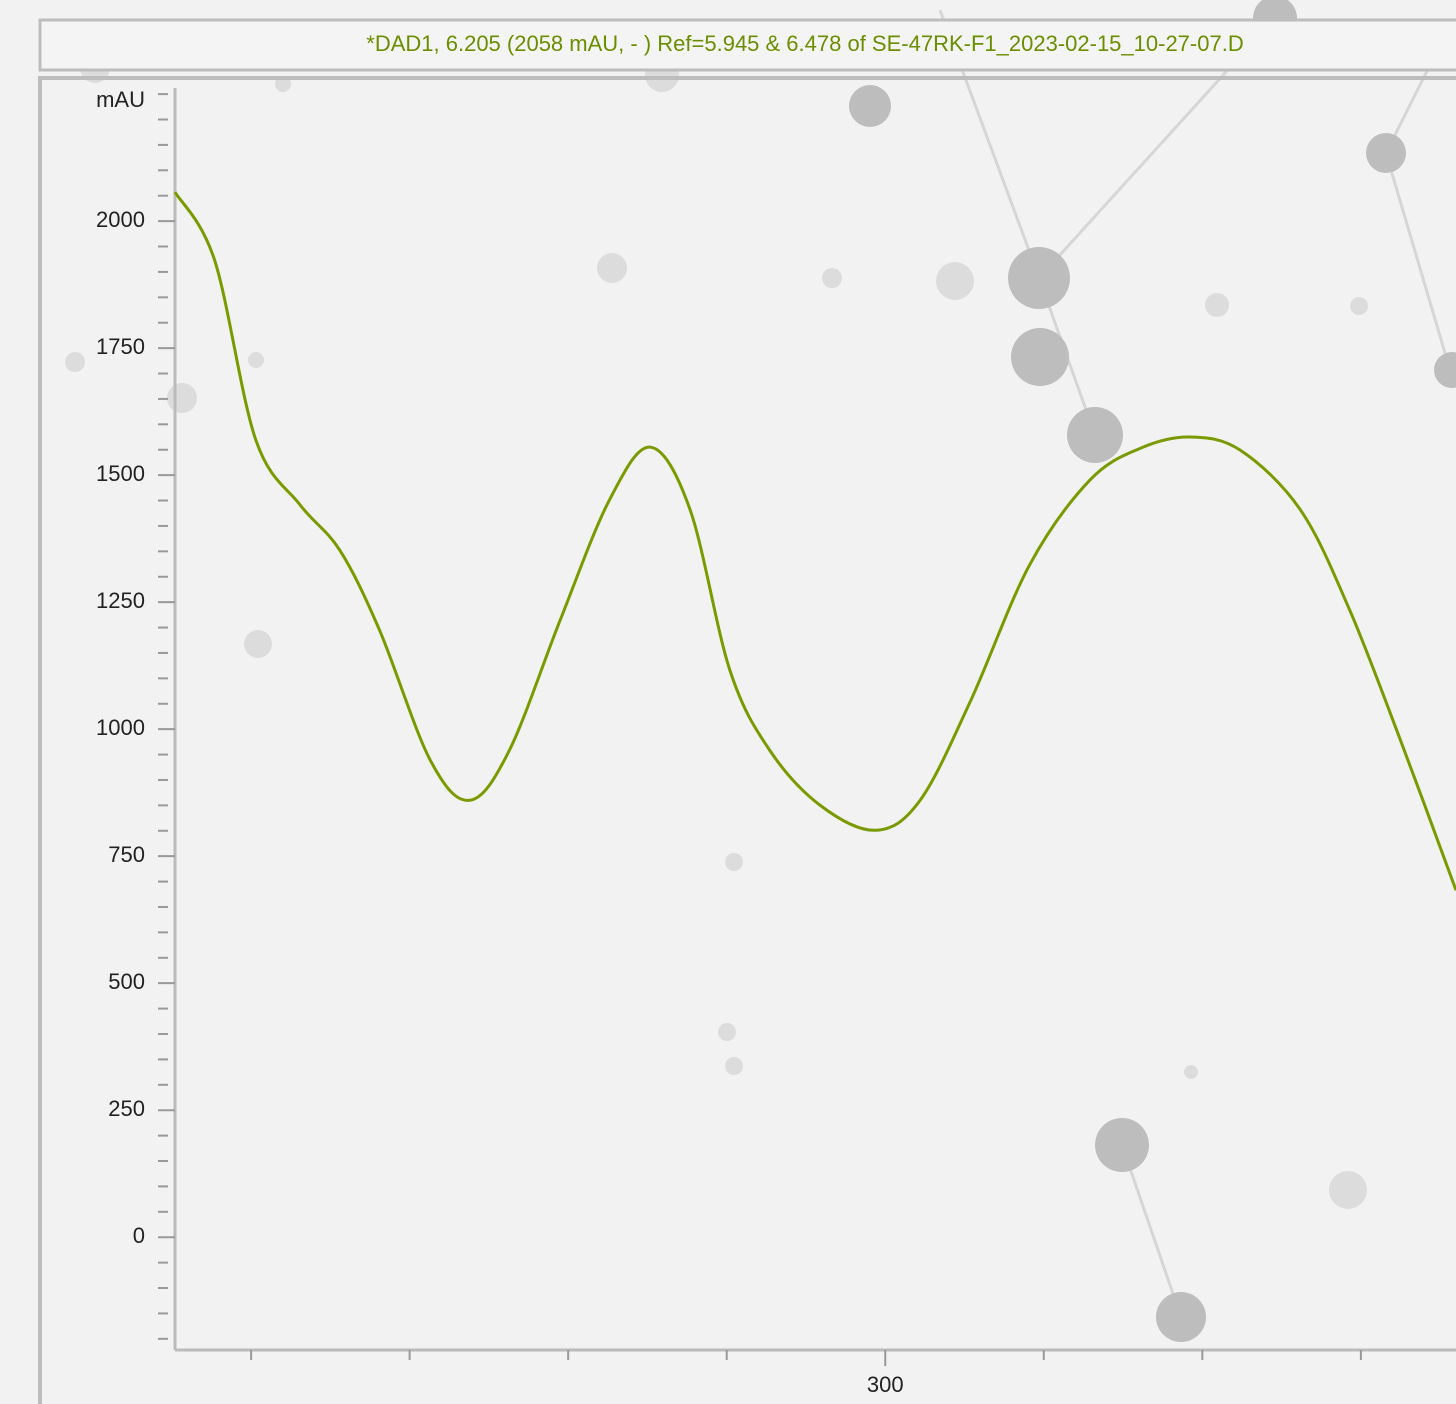 The width and height of the screenshot is (1456, 1404). What do you see at coordinates (120, 219) in the screenshot?
I see `y-tick-label: 2000` at bounding box center [120, 219].